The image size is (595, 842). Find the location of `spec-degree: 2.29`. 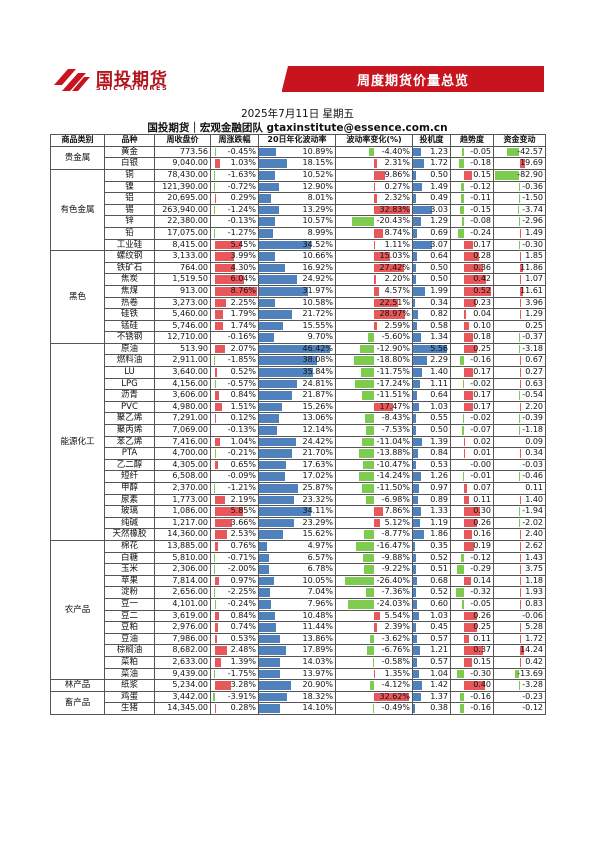

spec-degree: 2.29 is located at coordinates (431, 361).